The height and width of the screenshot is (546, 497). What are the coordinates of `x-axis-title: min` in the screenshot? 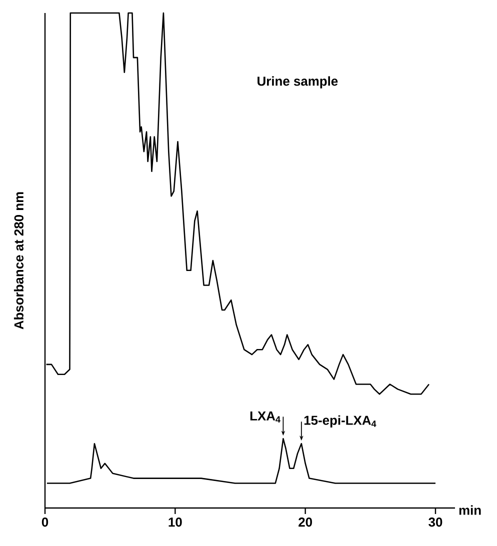 It's located at (470, 510).